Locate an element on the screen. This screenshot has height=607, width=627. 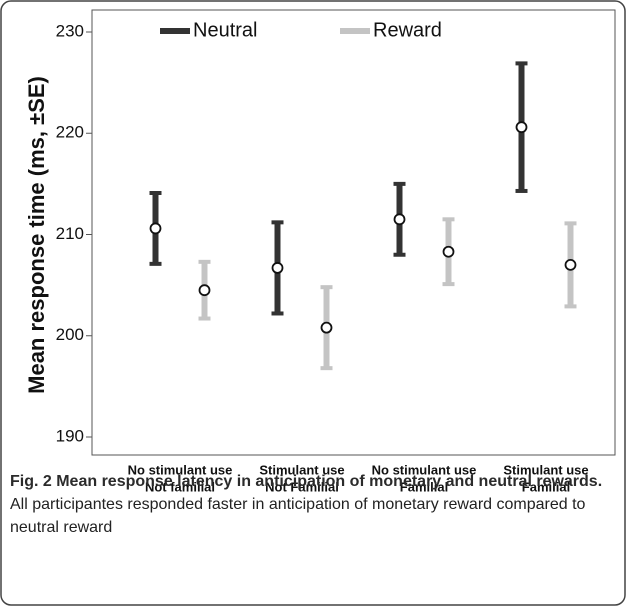
x-tick-label: Not familial is located at coordinates (180, 486).